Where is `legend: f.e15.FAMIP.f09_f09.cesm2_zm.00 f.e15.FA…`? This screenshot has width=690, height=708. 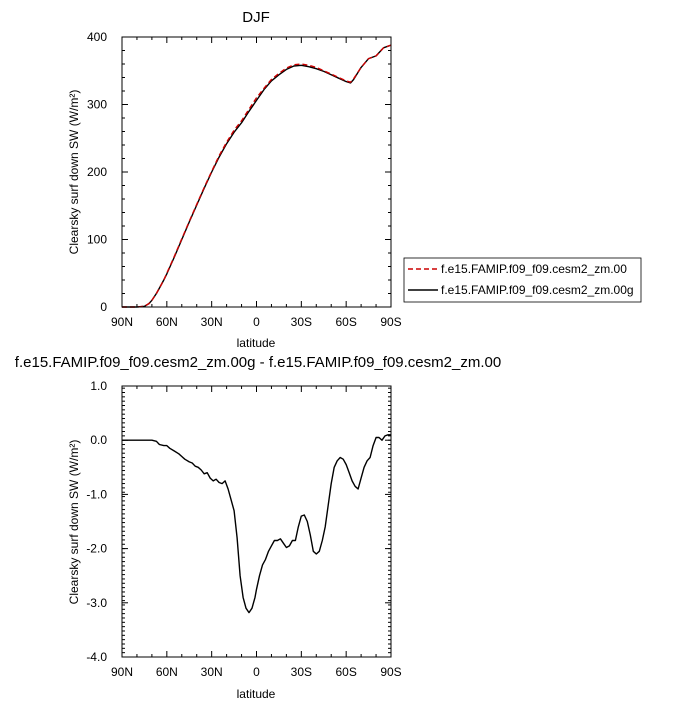 legend: f.e15.FAMIP.f09_f09.cesm2_zm.00 f.e15.FA… is located at coordinates (522, 280).